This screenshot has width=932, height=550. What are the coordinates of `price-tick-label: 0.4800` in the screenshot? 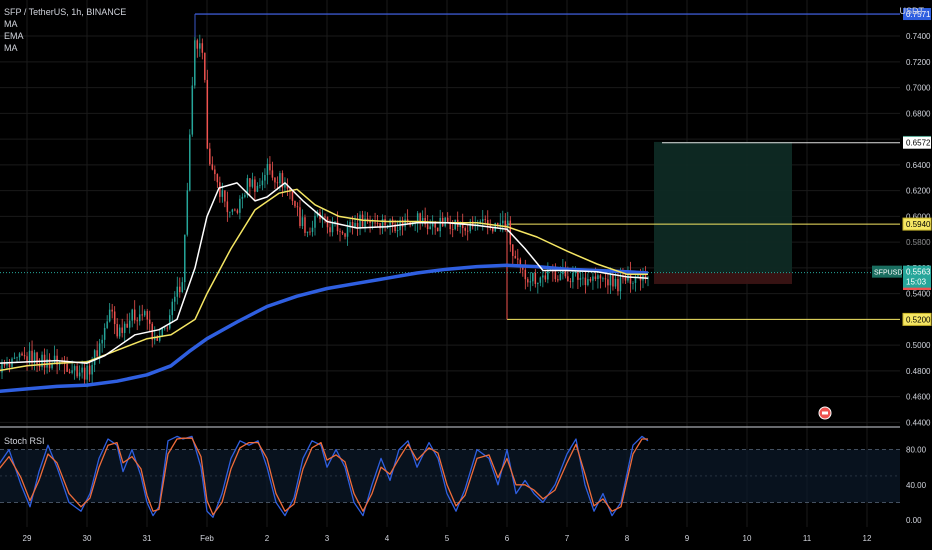 It's located at (918, 371).